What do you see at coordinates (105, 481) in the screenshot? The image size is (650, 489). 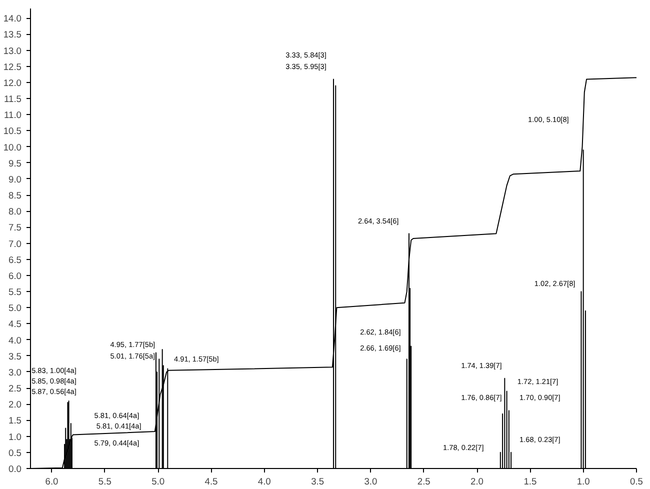 I see `x-tick-label: 5.5` at bounding box center [105, 481].